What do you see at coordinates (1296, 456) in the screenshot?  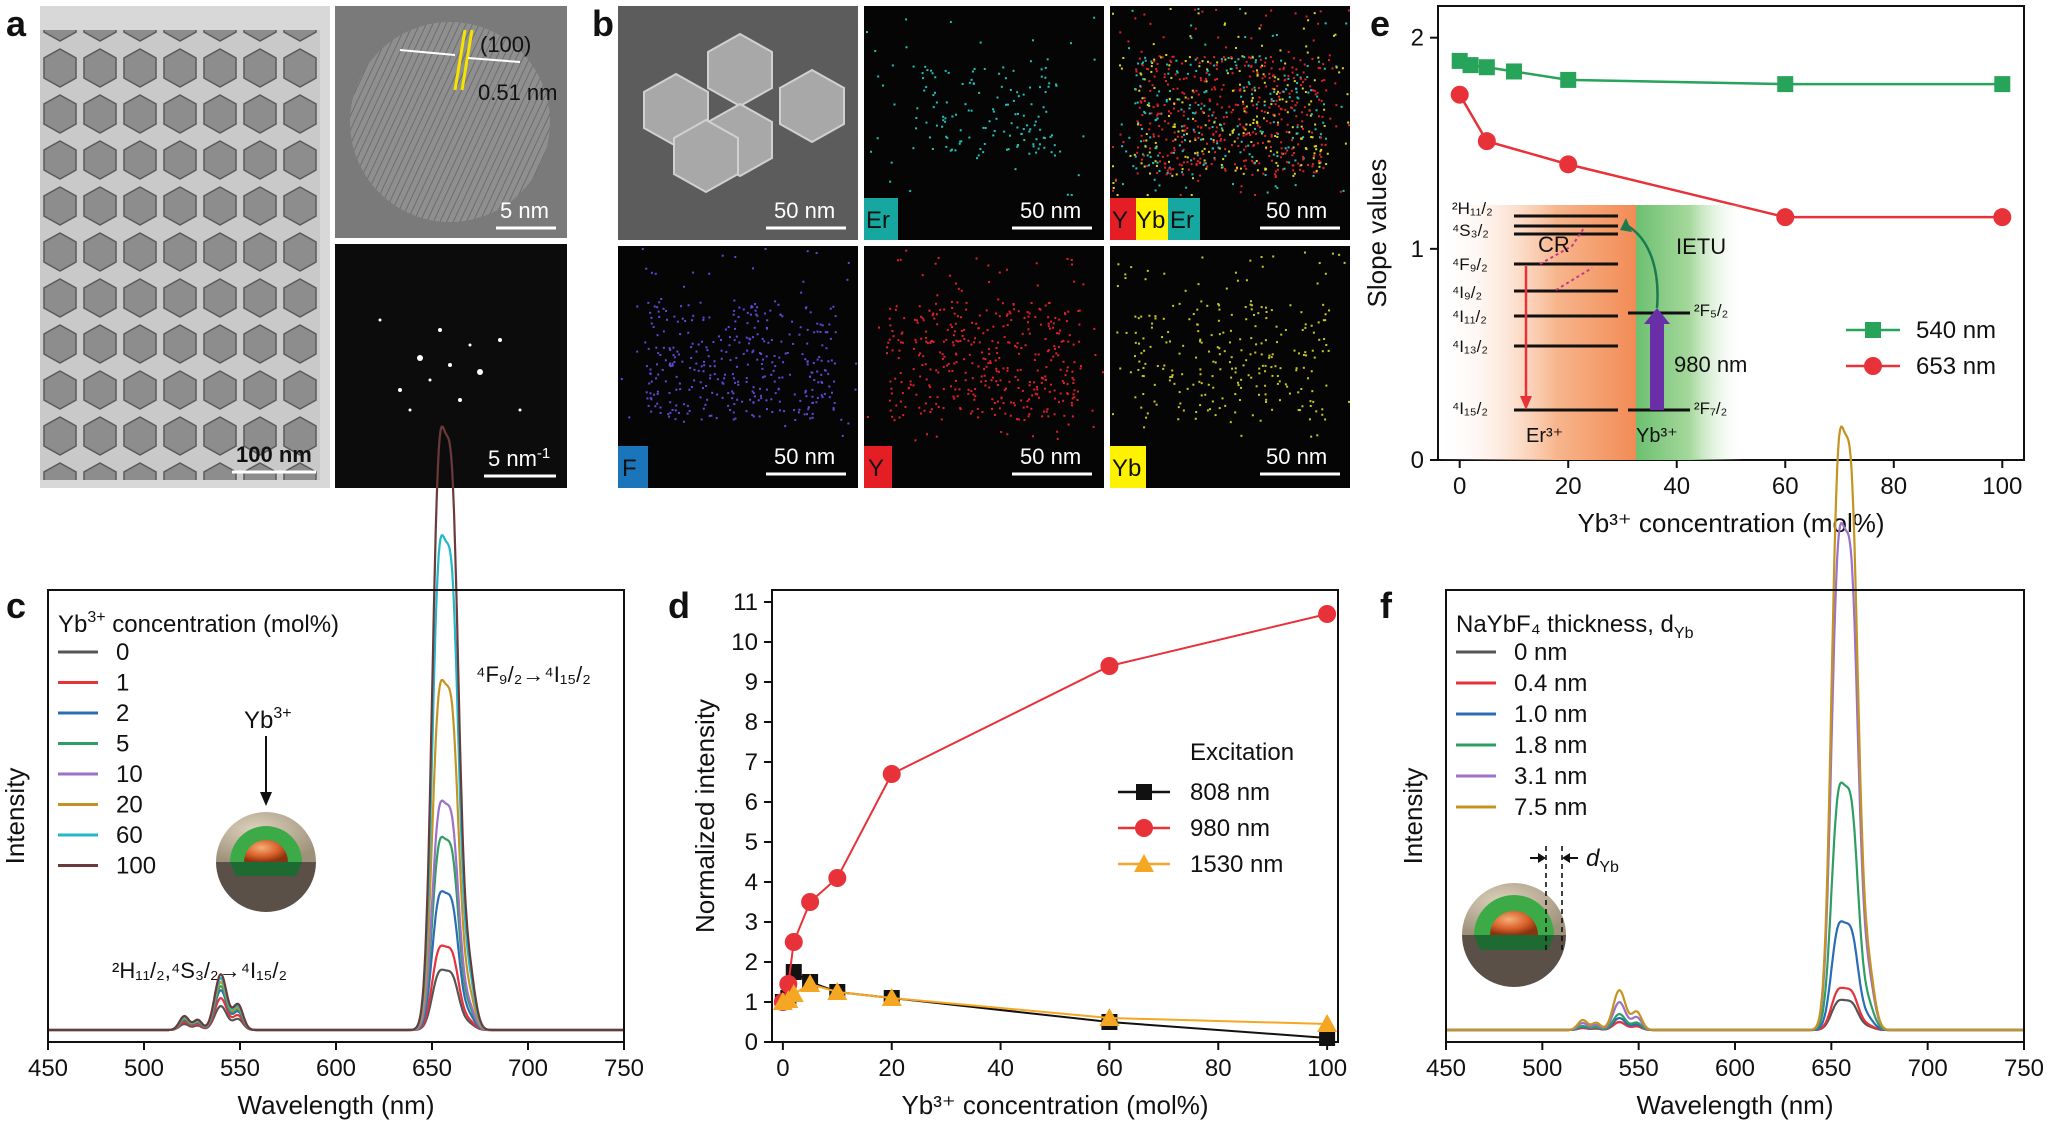 I see `yb-scale-label: 50 nm` at bounding box center [1296, 456].